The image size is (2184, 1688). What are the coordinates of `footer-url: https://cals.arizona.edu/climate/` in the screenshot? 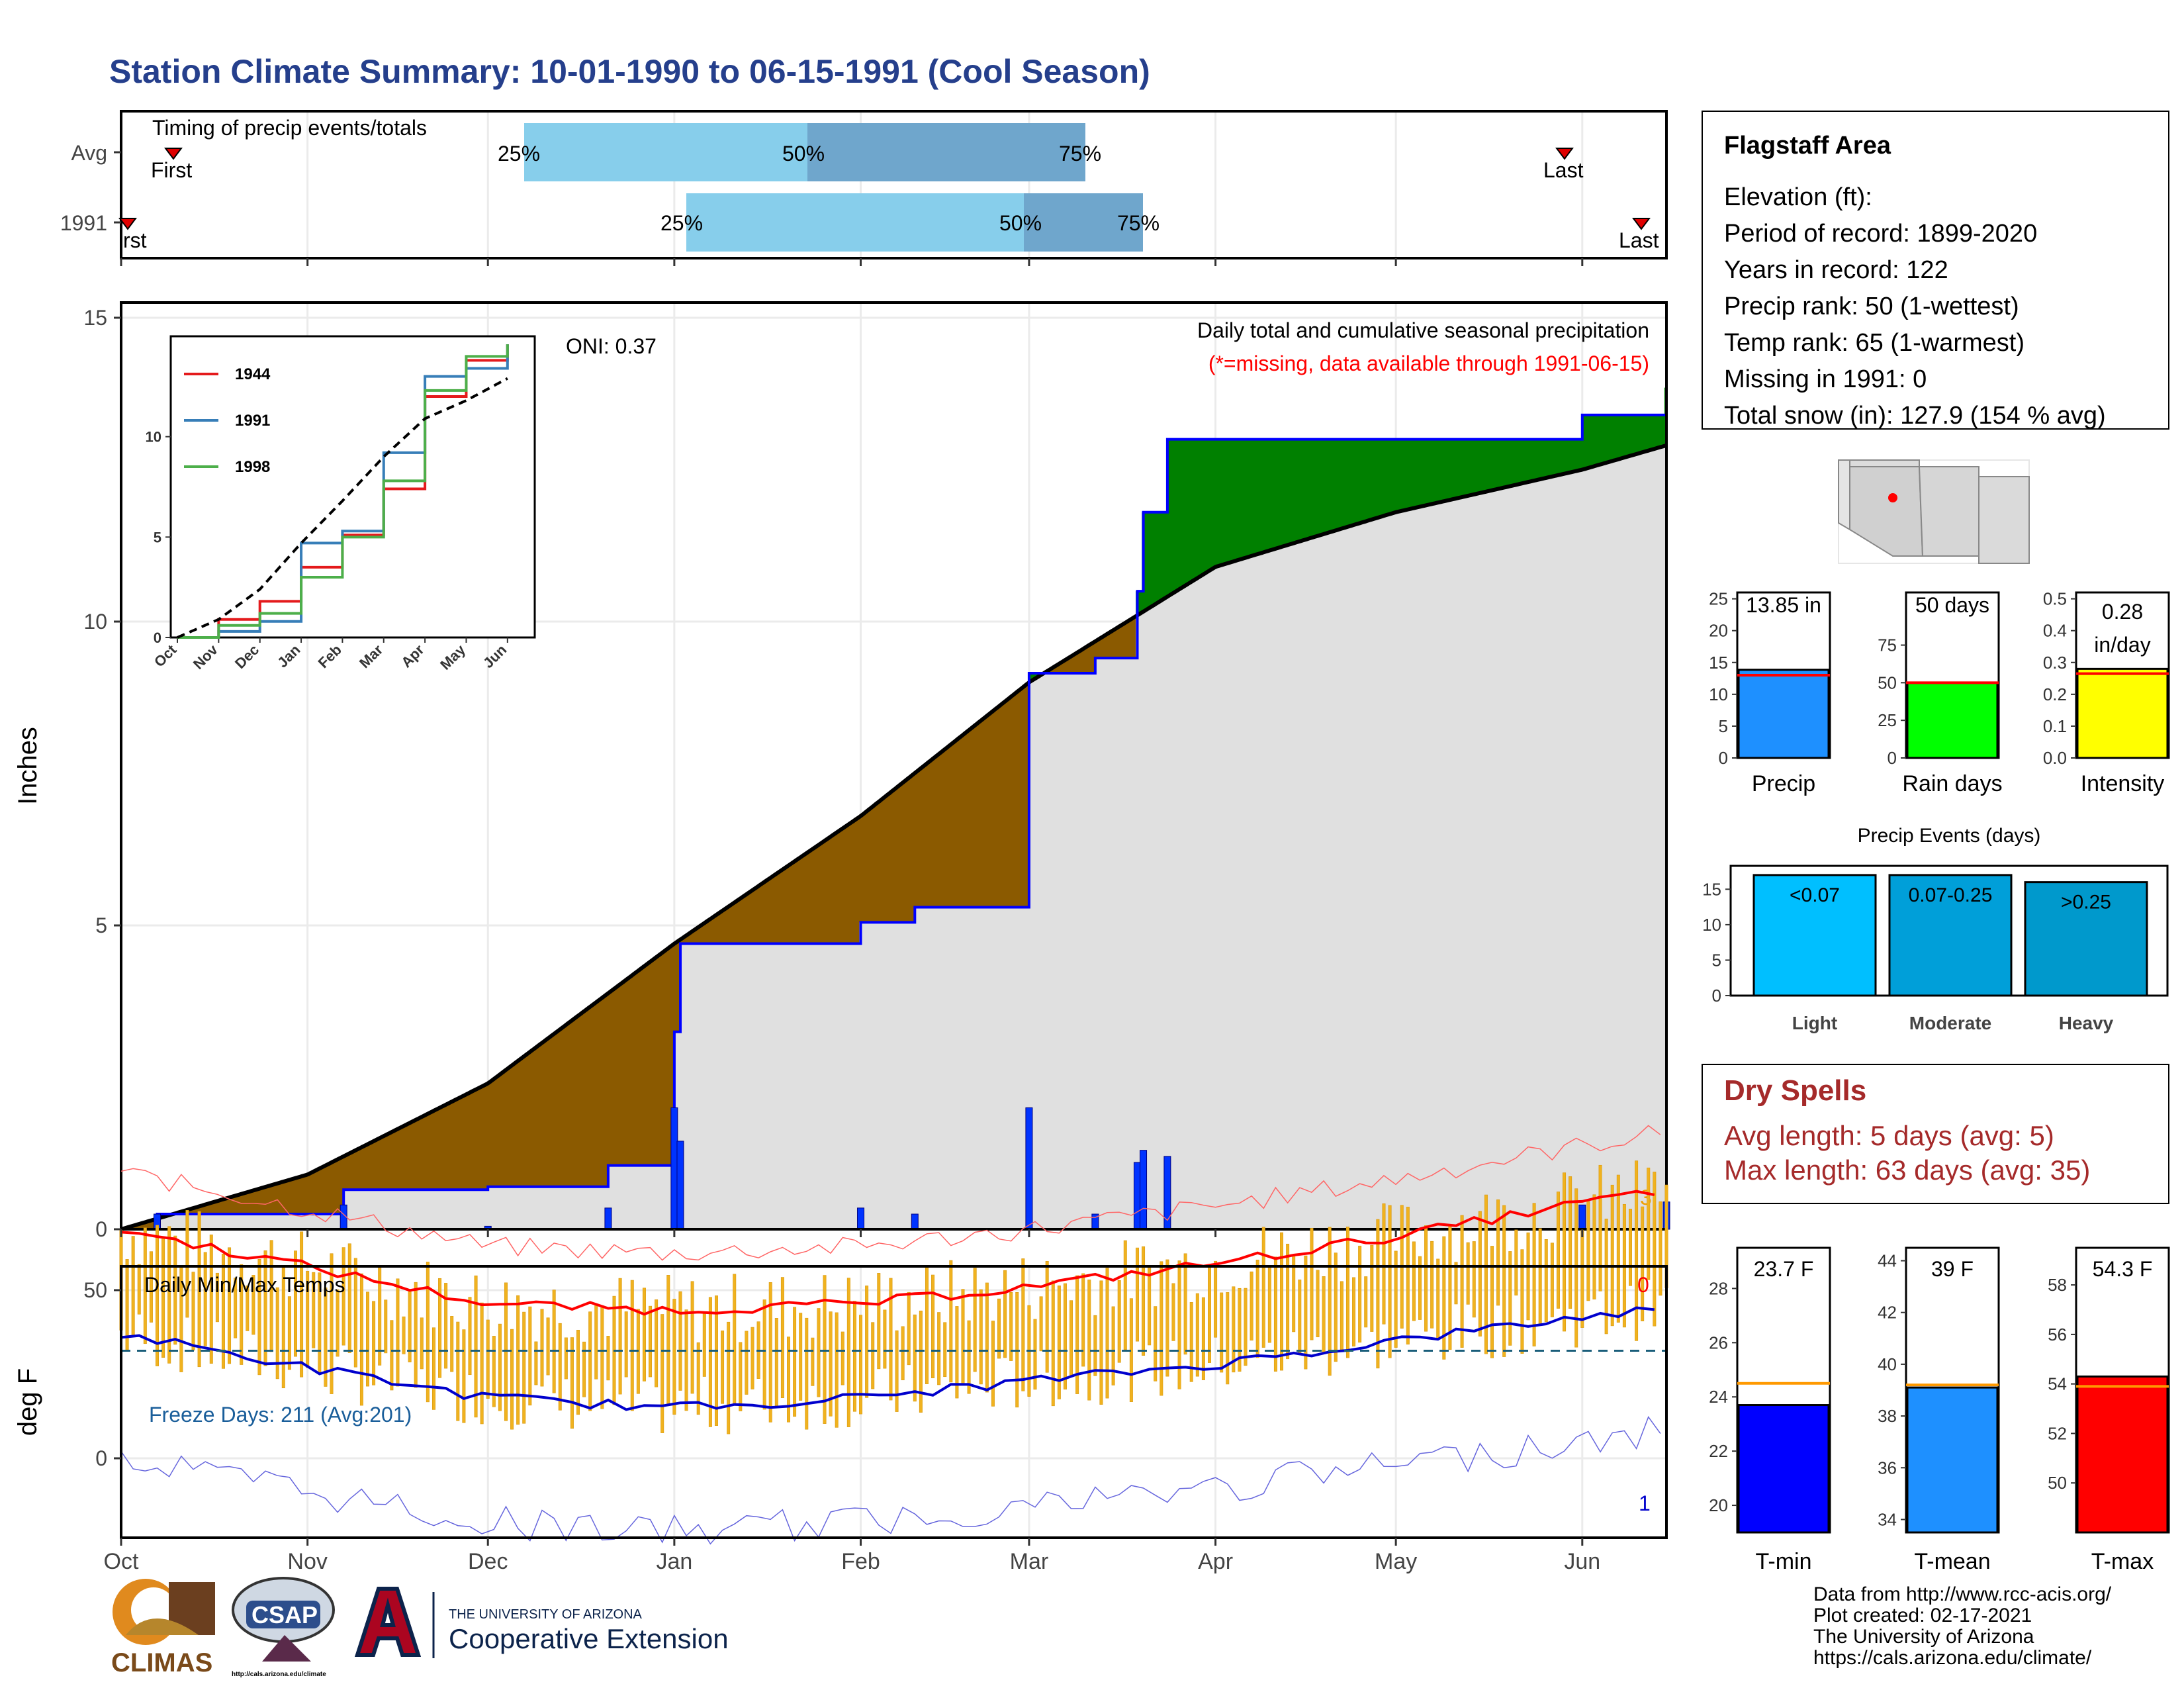 It's located at (1952, 1658).